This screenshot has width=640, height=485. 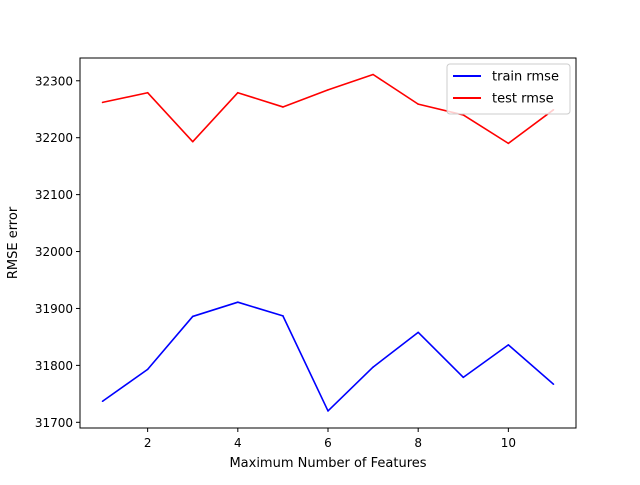 What do you see at coordinates (13, 242) in the screenshot?
I see `y-axis-label: RMSE error` at bounding box center [13, 242].